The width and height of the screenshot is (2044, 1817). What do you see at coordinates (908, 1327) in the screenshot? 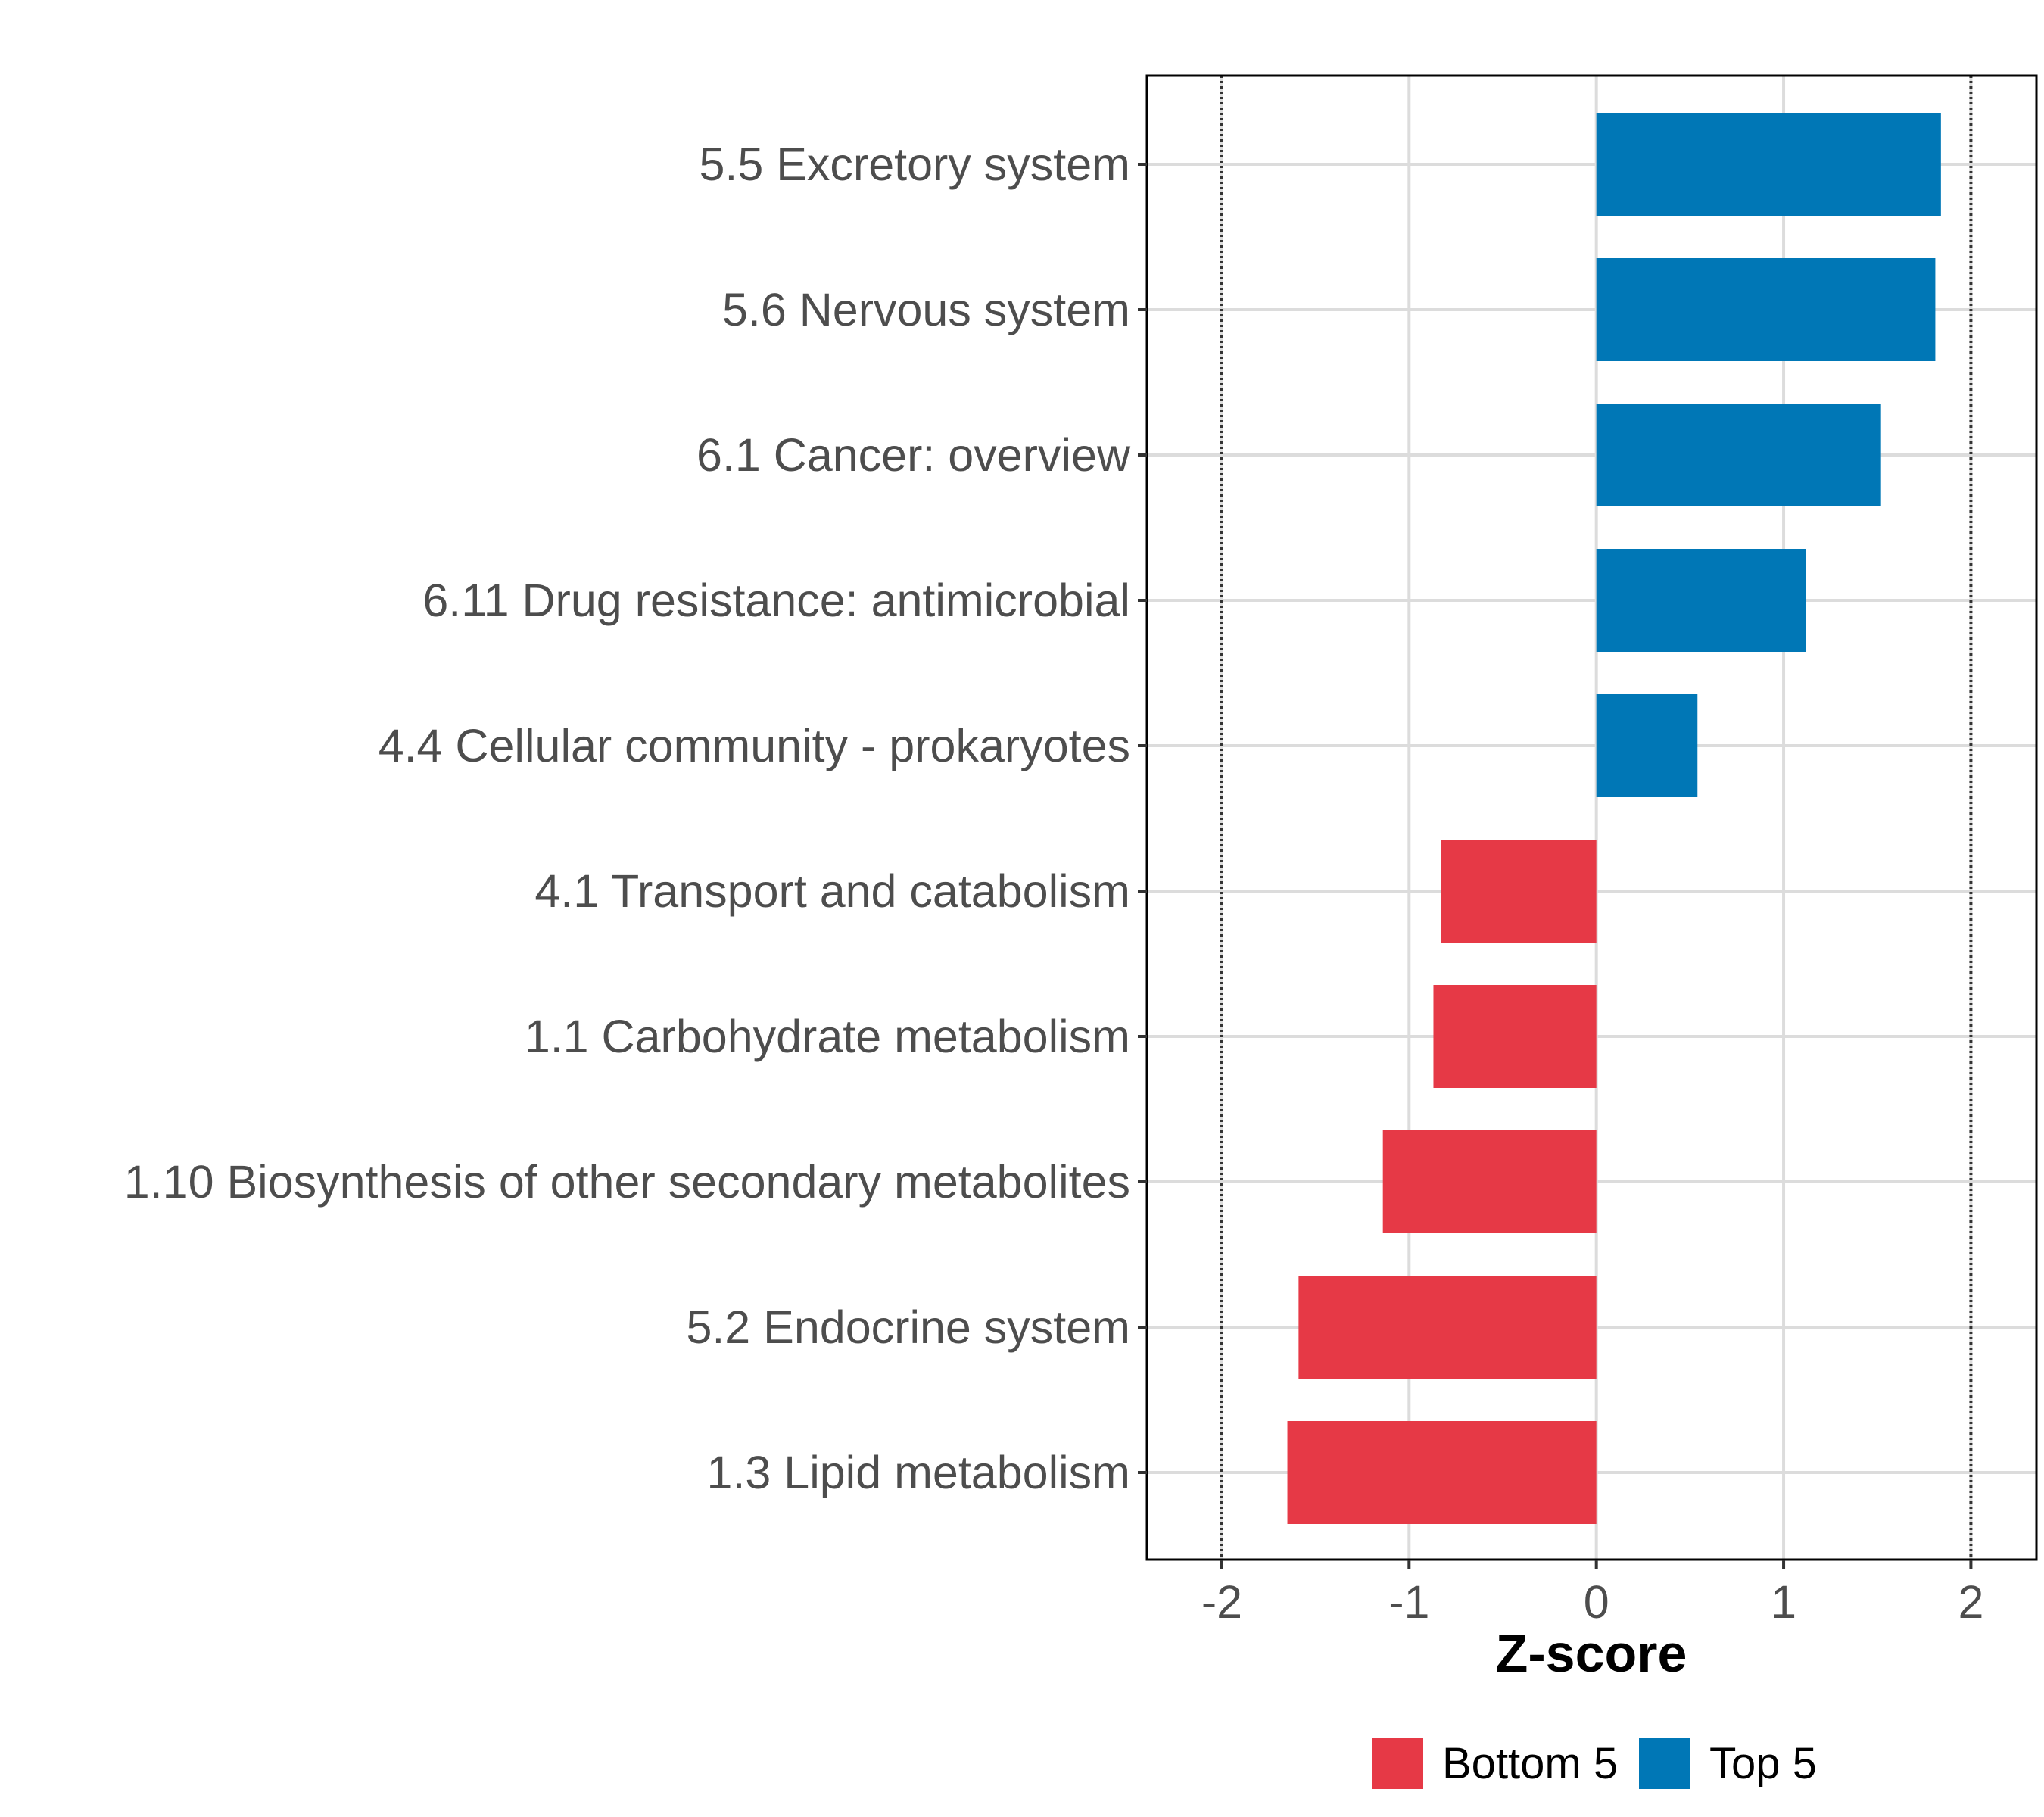
I see `y-tick-label: 5.2 Endocrine system` at bounding box center [908, 1327].